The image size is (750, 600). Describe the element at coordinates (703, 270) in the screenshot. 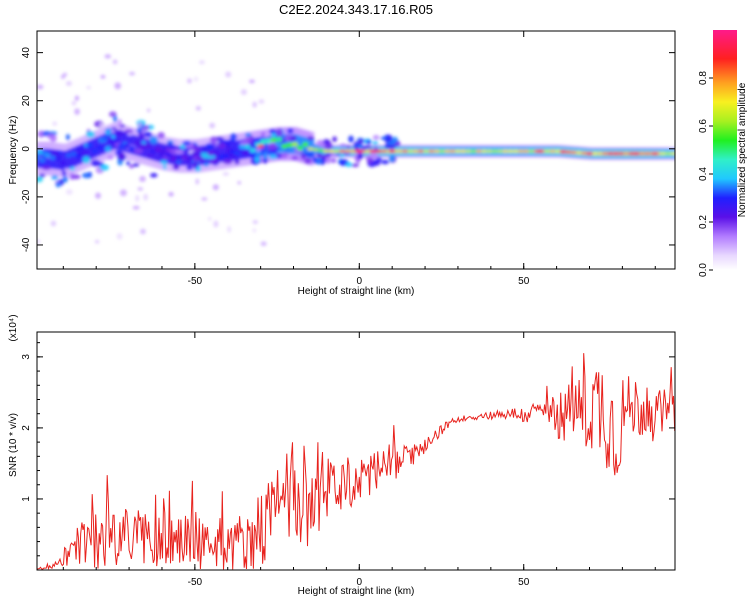

I see `colorbar-tick-label: 0.0` at that location.